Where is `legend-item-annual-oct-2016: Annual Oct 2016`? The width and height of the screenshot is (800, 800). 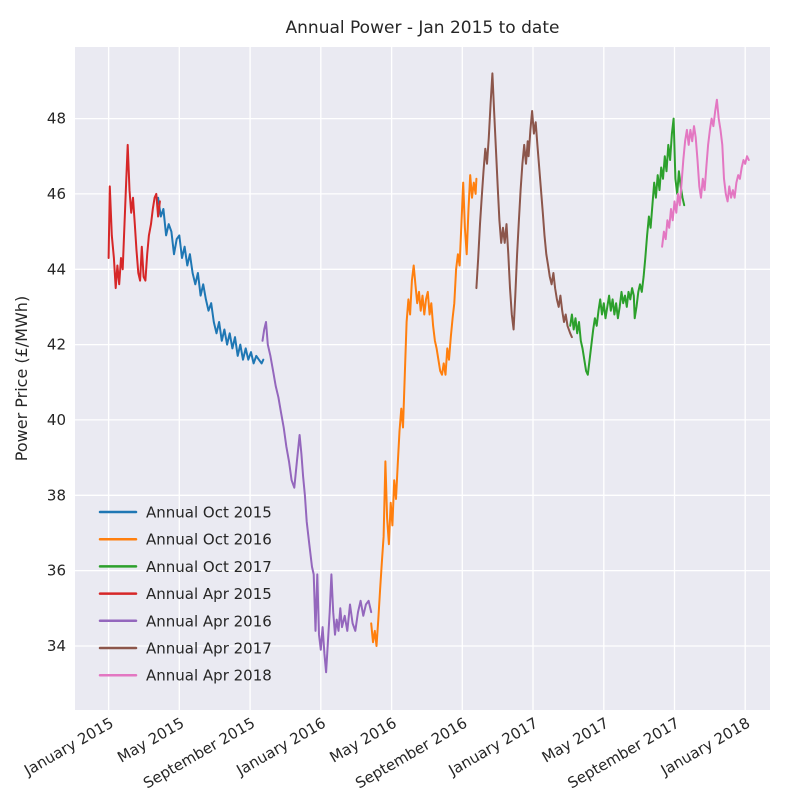 legend-item-annual-oct-2016: Annual Oct 2016 is located at coordinates (185, 540).